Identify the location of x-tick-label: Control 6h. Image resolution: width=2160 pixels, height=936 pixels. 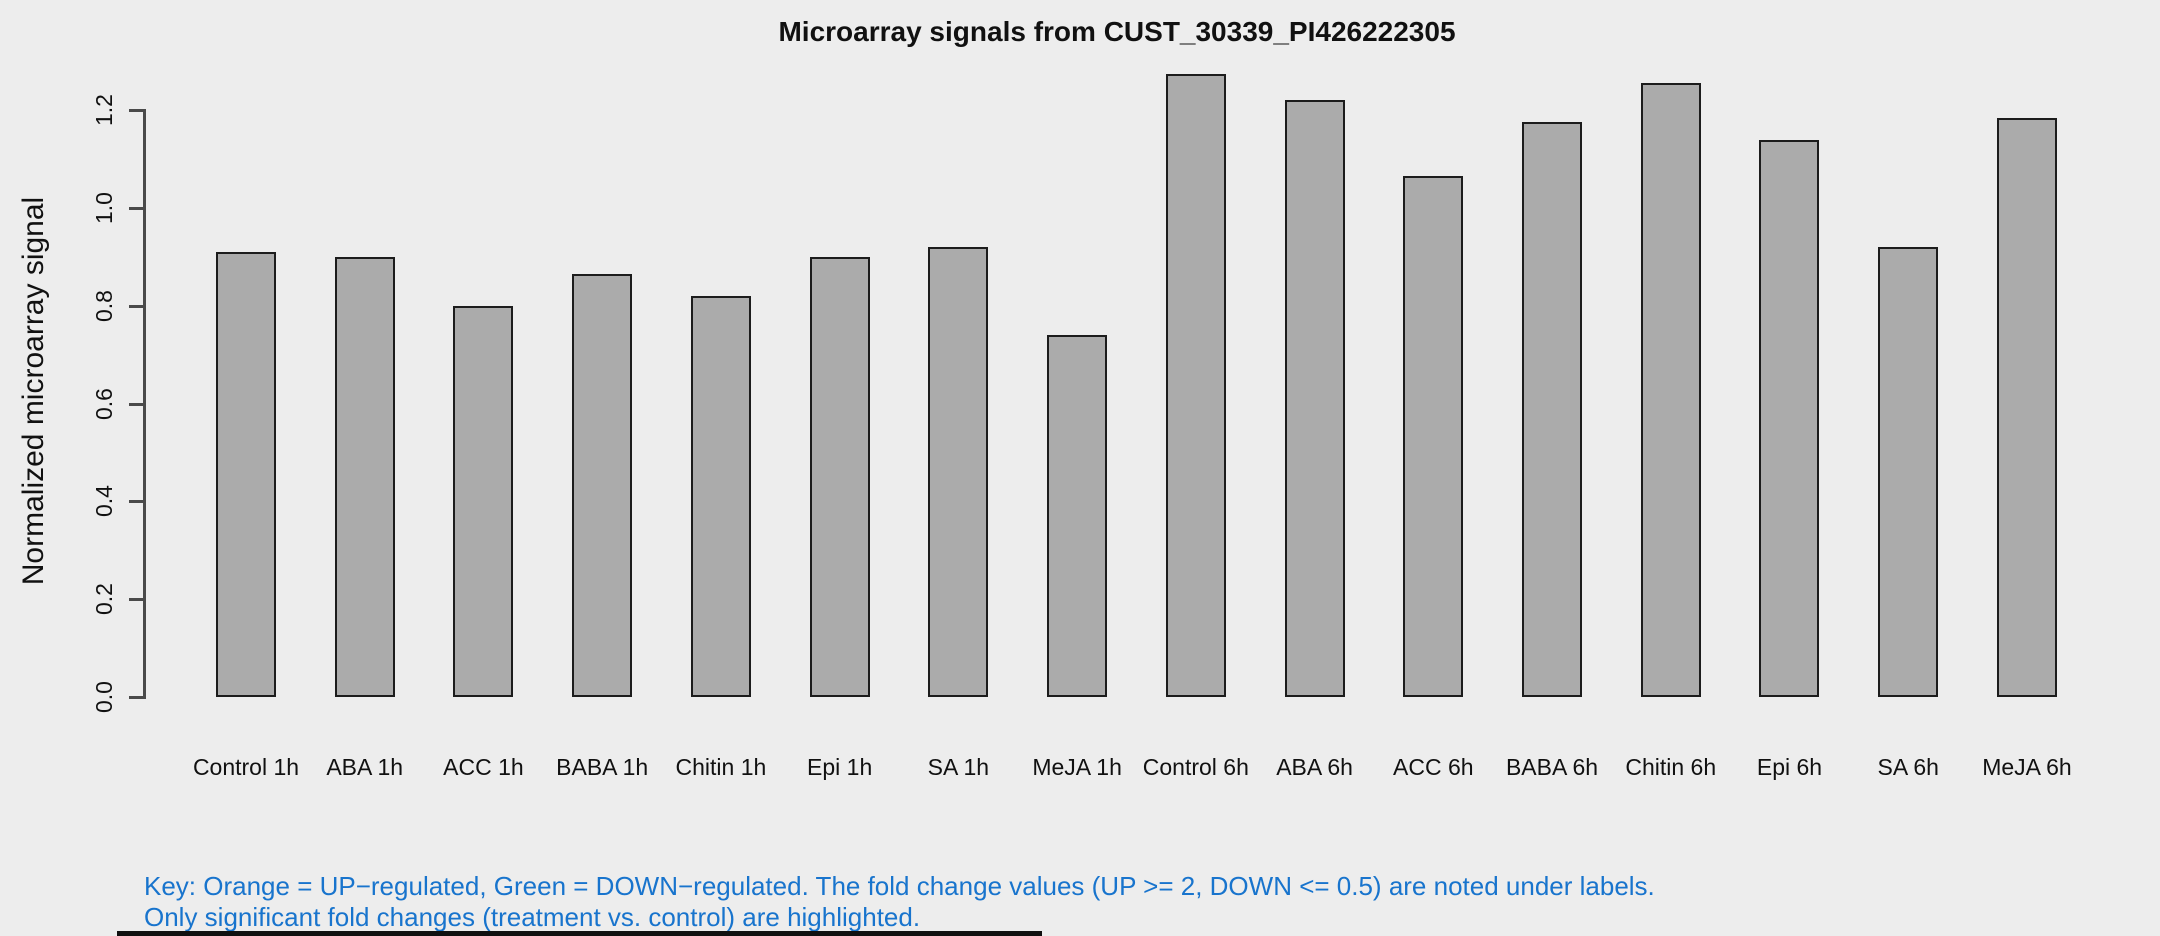
(1195, 767).